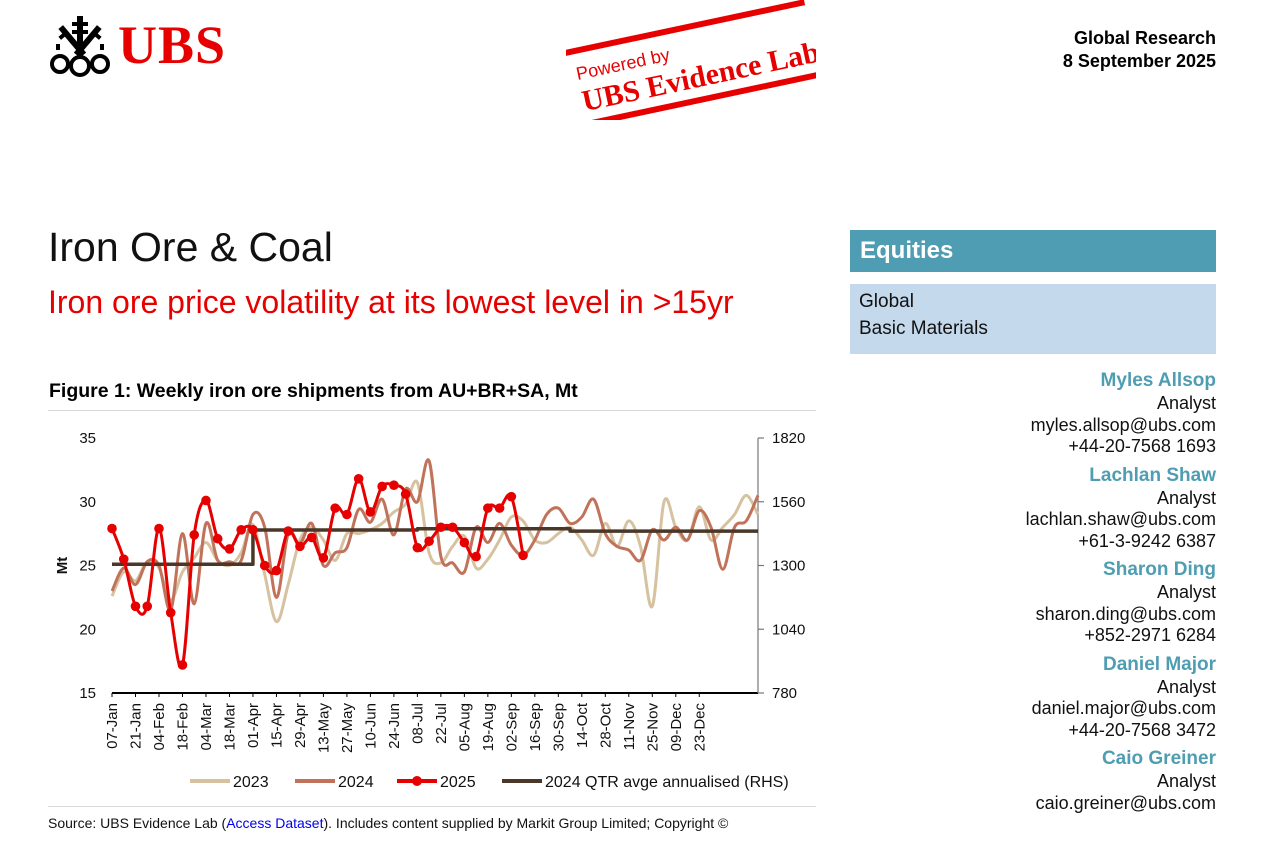 Image resolution: width=1280 pixels, height=866 pixels. What do you see at coordinates (370, 726) in the screenshot?
I see `x-tick-label: 10-Jun` at bounding box center [370, 726].